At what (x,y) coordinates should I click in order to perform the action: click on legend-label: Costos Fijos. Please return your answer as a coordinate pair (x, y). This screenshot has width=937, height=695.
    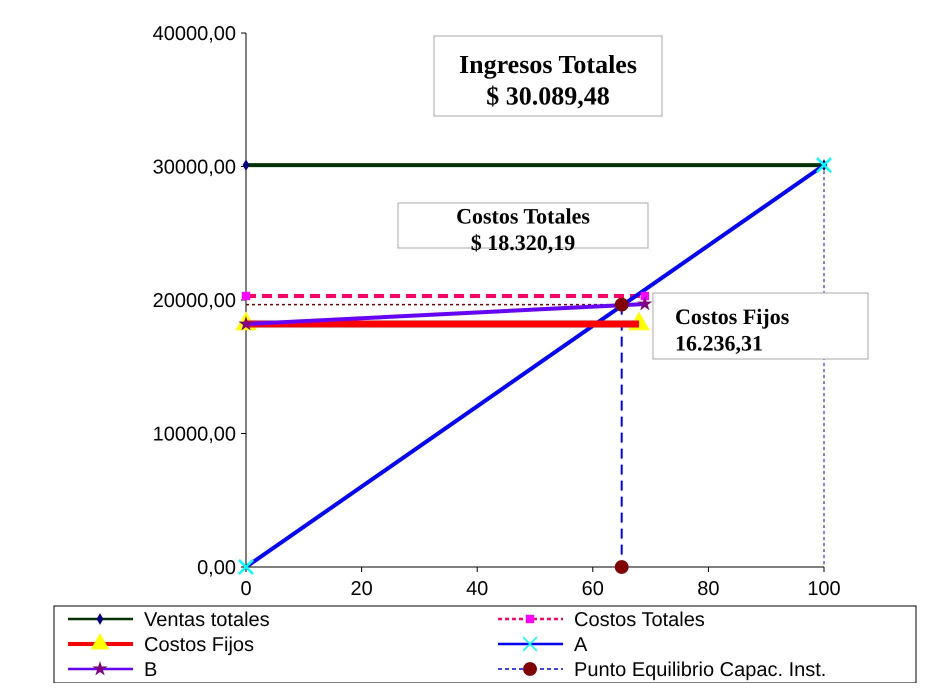
    Looking at the image, I should click on (199, 645).